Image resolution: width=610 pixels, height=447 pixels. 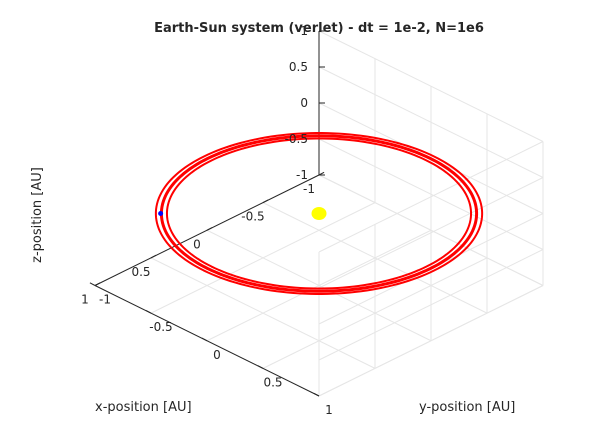 What do you see at coordinates (85, 300) in the screenshot?
I see `x-tick-label: 1` at bounding box center [85, 300].